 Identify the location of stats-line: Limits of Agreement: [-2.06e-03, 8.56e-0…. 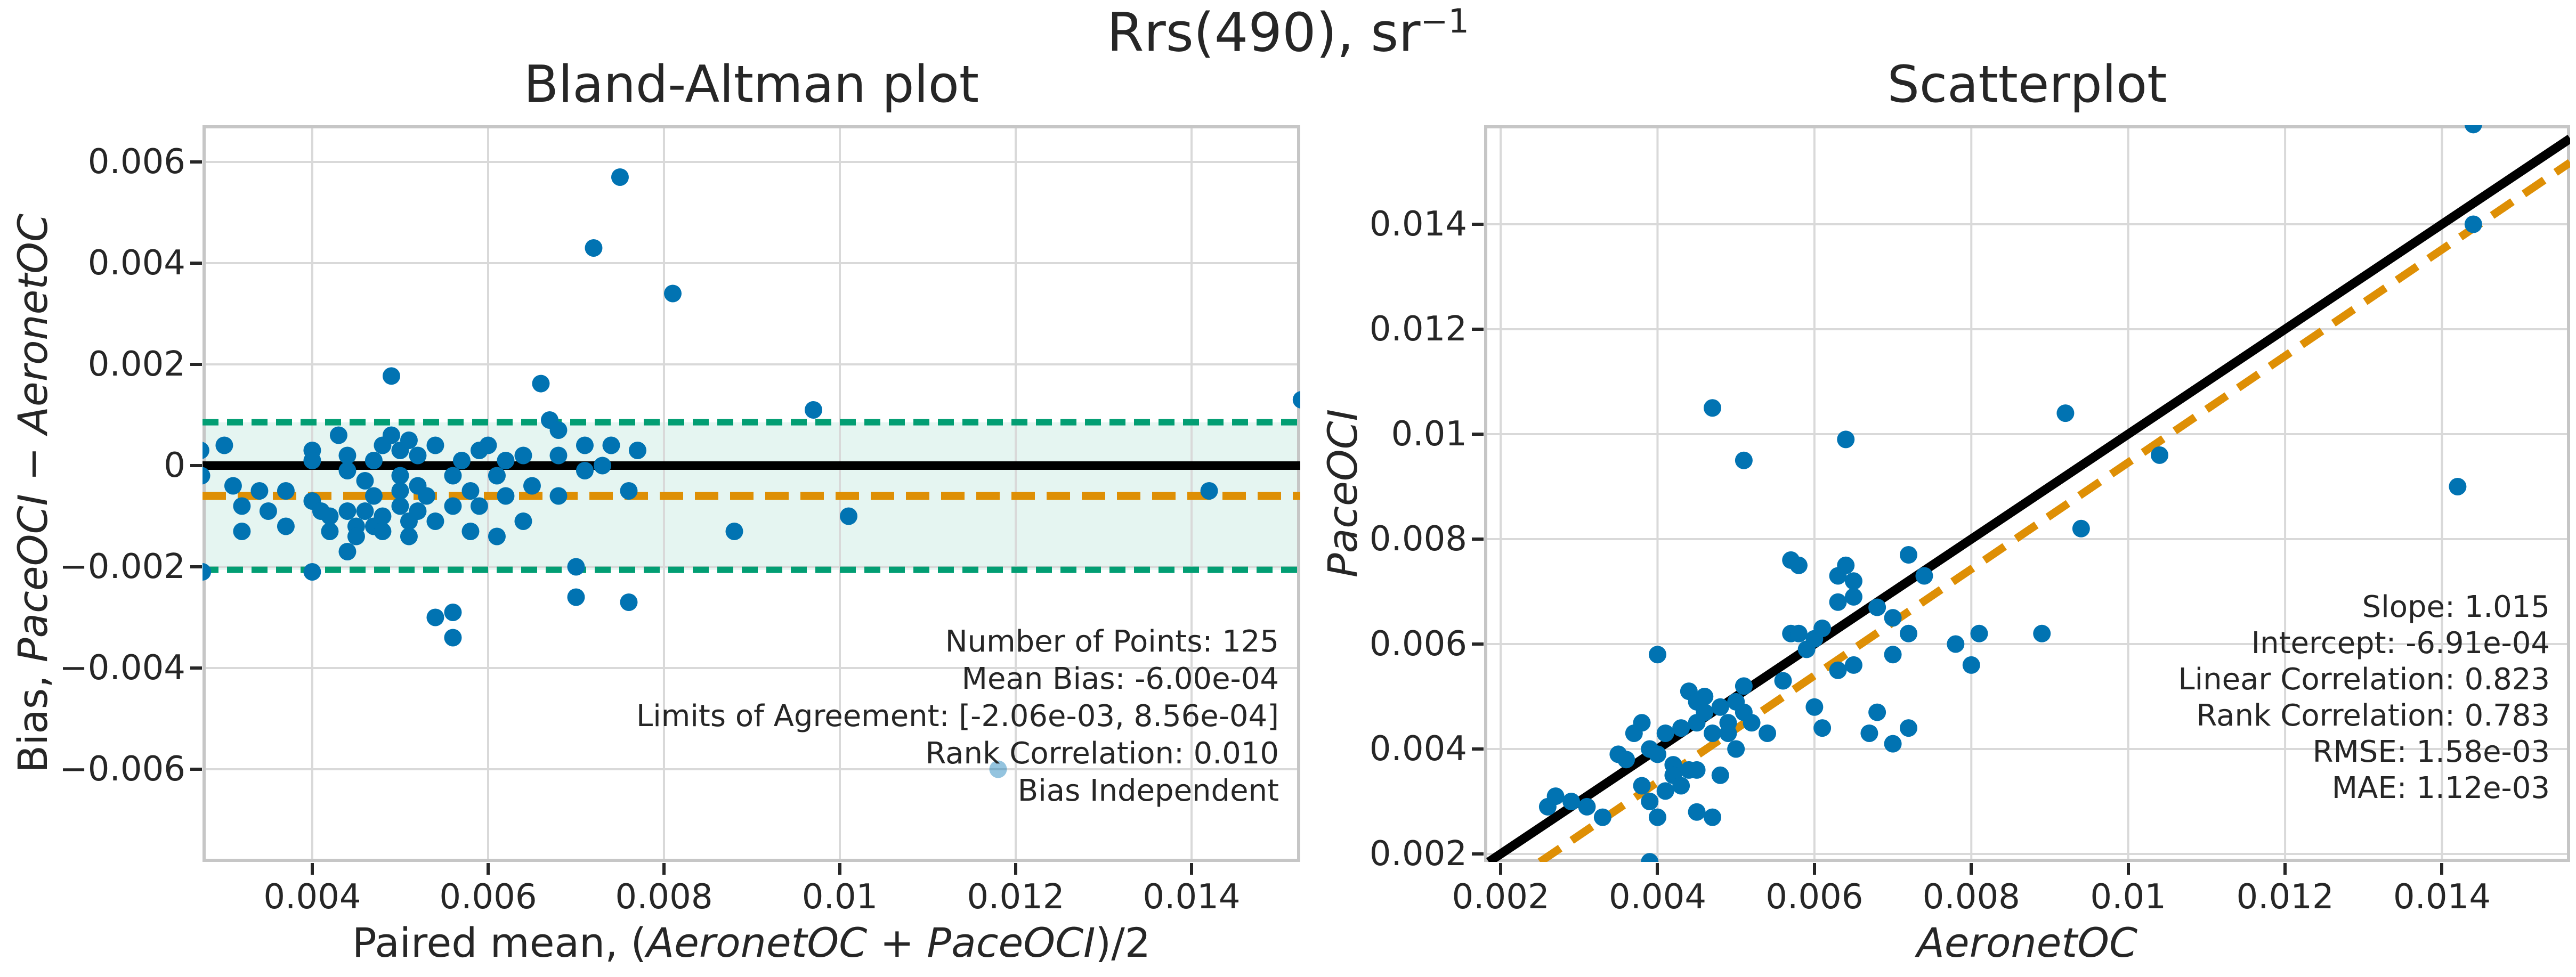
(957, 716).